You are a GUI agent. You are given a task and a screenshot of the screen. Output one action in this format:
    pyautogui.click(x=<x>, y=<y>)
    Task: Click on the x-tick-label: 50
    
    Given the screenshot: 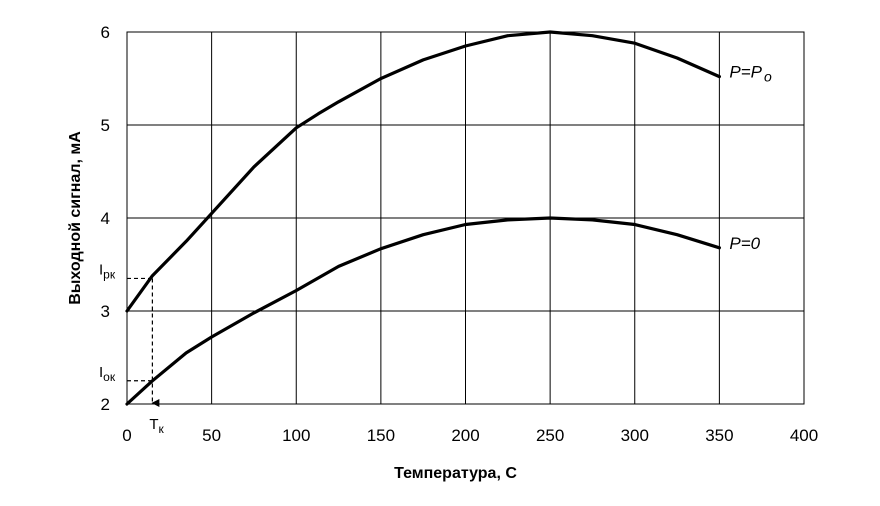 What is the action you would take?
    pyautogui.click(x=211, y=435)
    